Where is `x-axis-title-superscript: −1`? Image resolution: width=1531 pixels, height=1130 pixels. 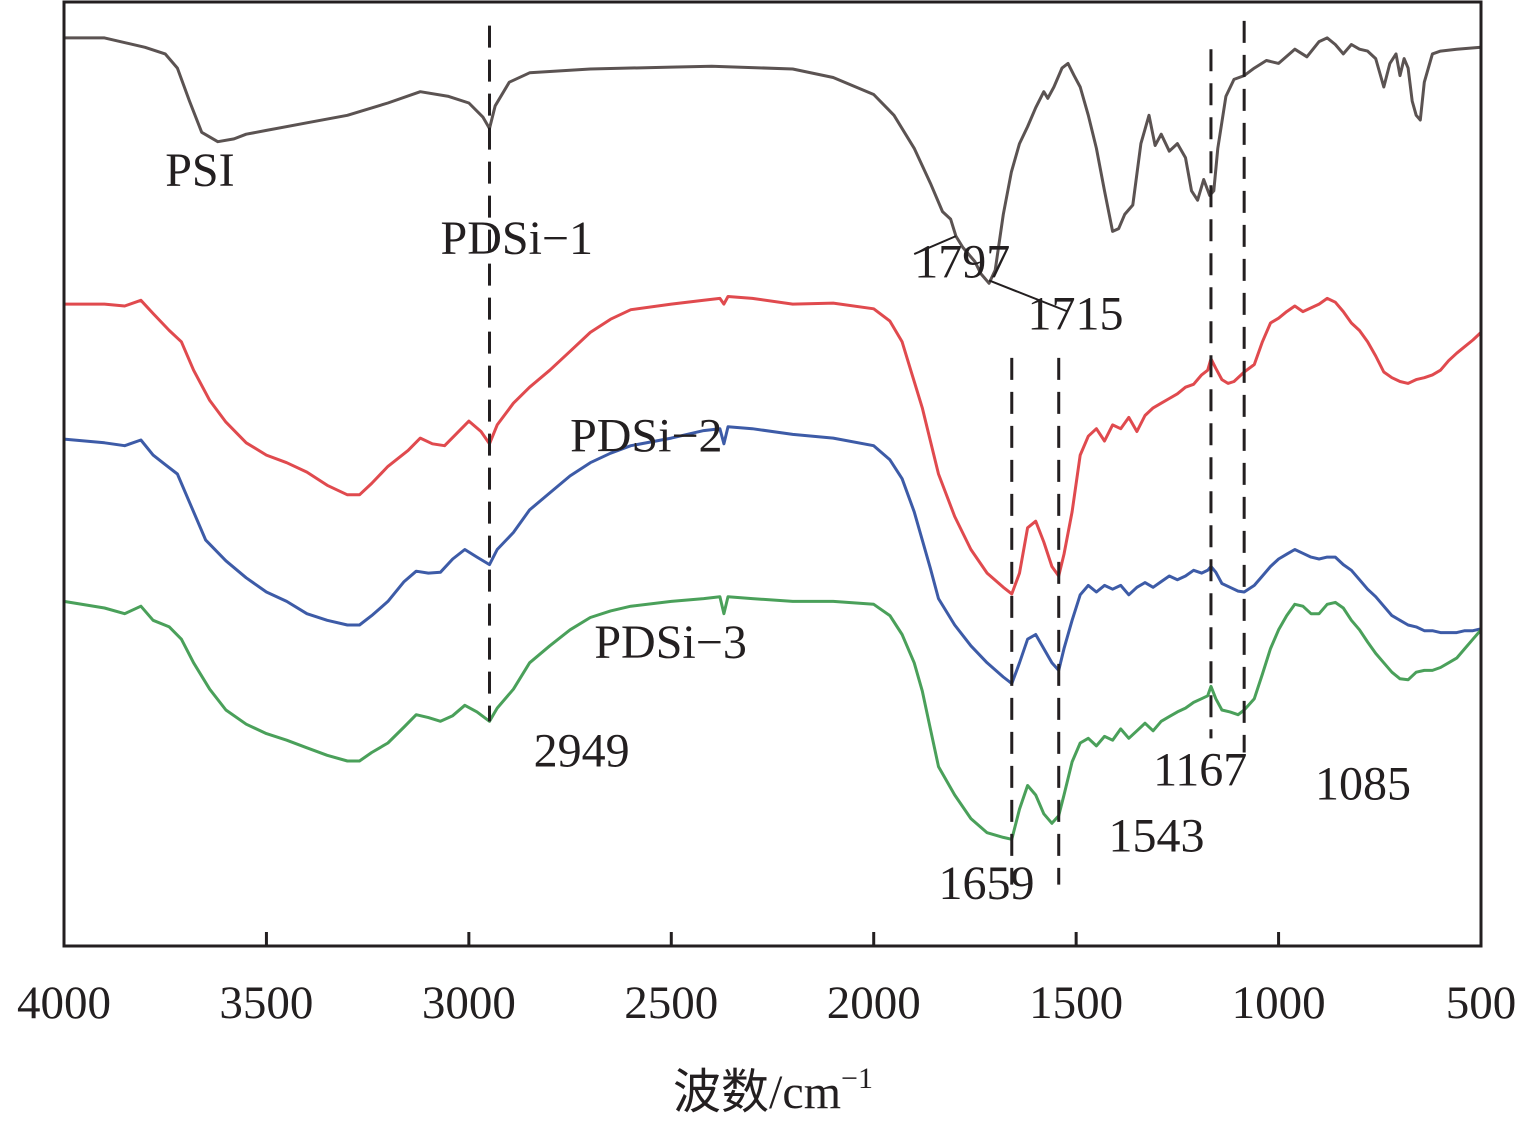
x-axis-title-superscript: −1 is located at coordinates (857, 1078).